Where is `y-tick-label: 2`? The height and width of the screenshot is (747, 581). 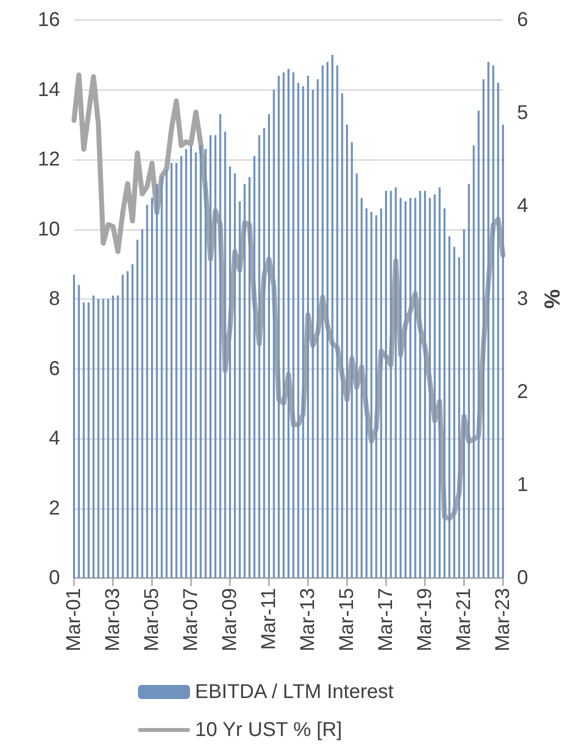
y-tick-label: 2 is located at coordinates (54, 508).